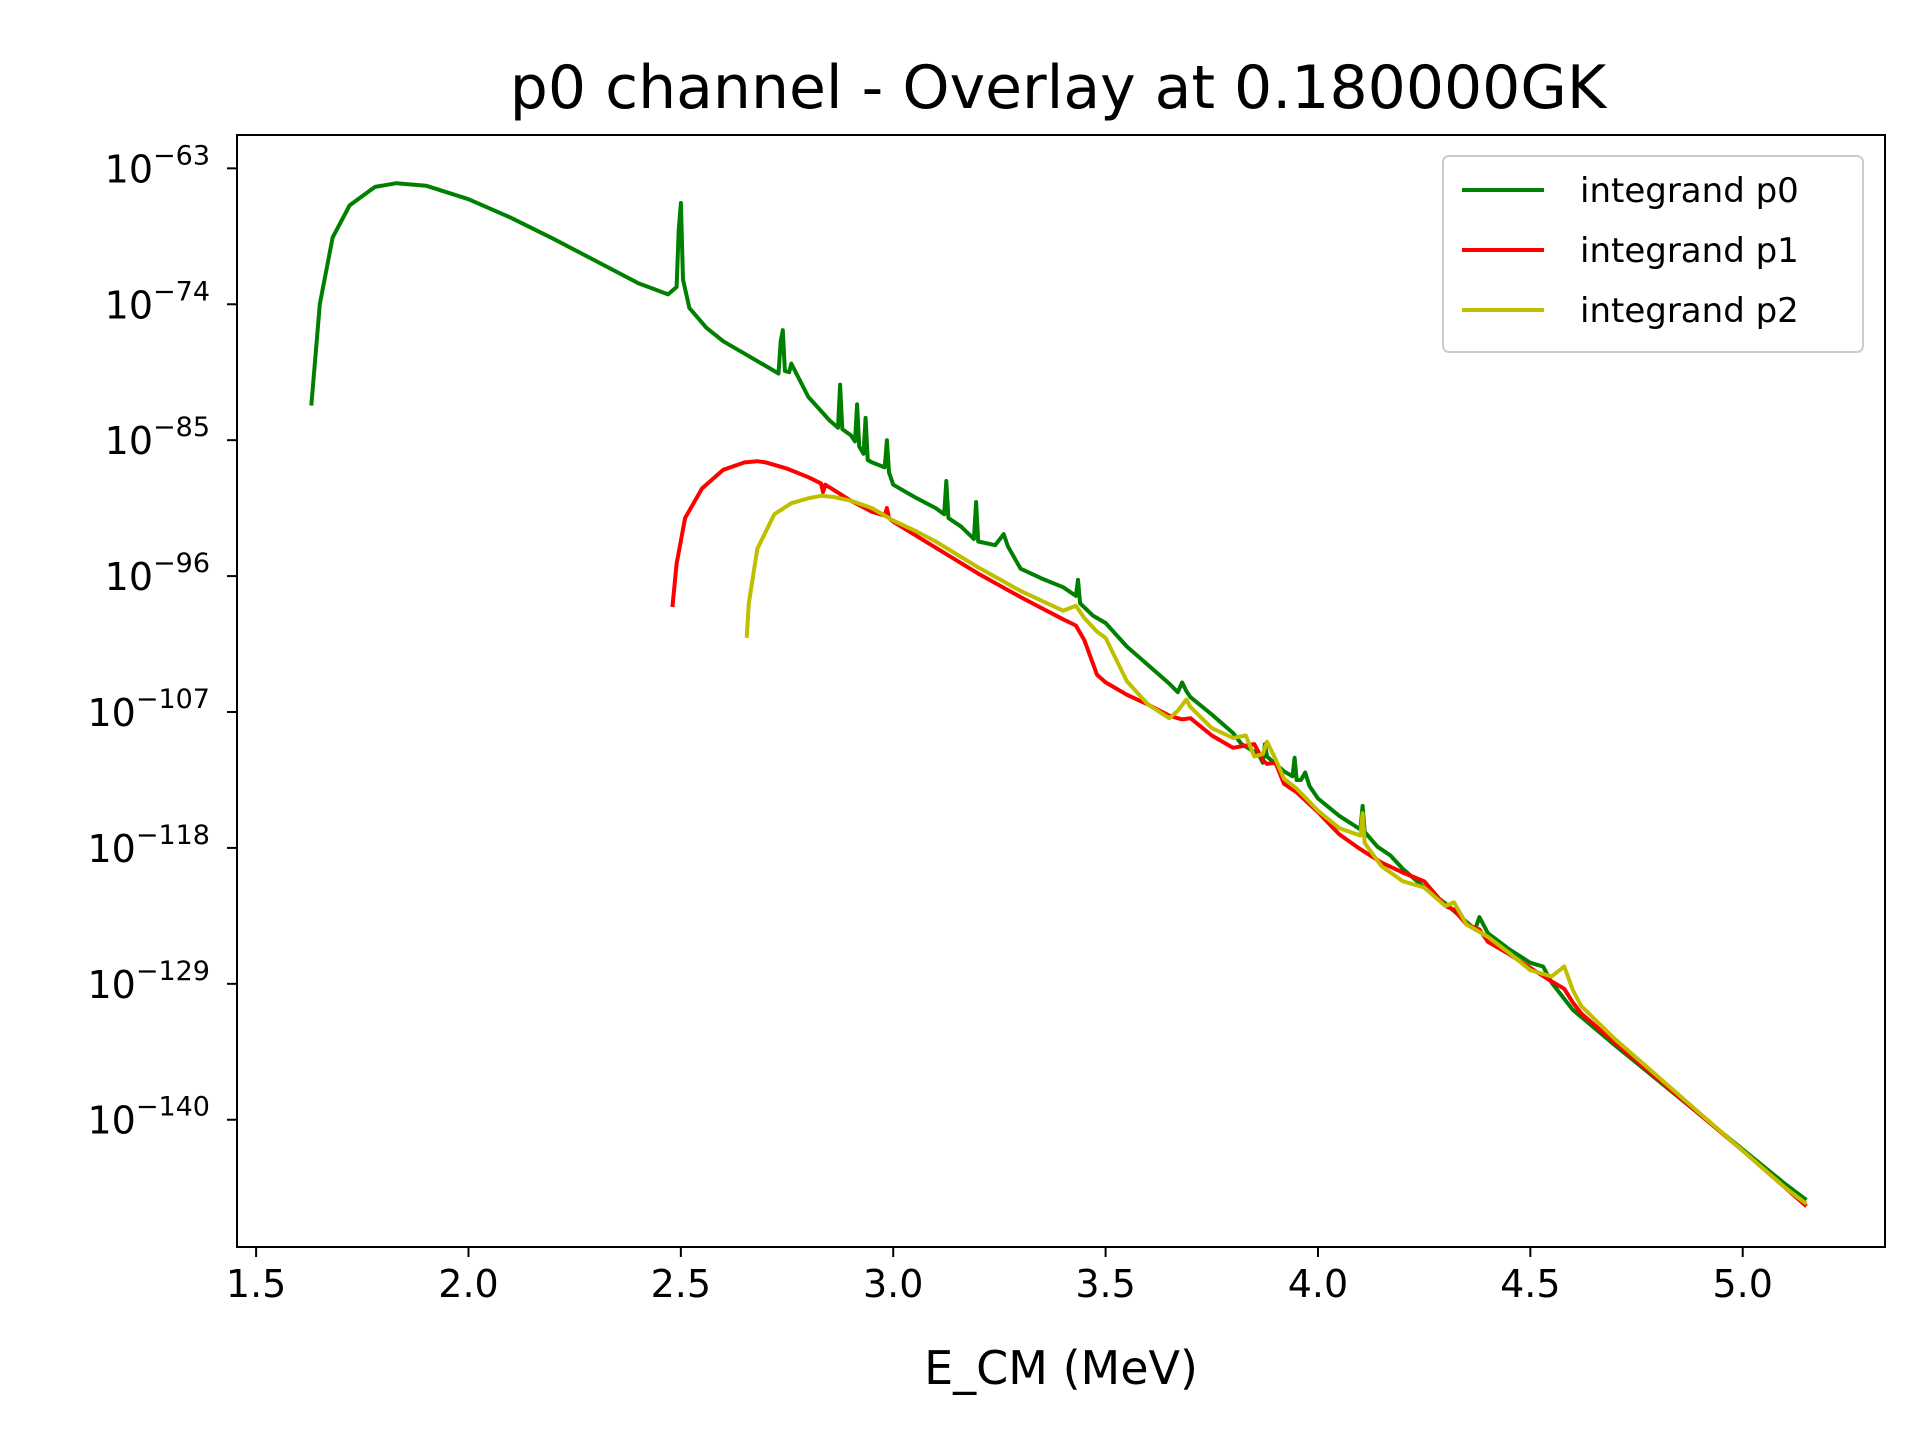  I want to click on x-tick-label: 5.0, so click(1742, 1284).